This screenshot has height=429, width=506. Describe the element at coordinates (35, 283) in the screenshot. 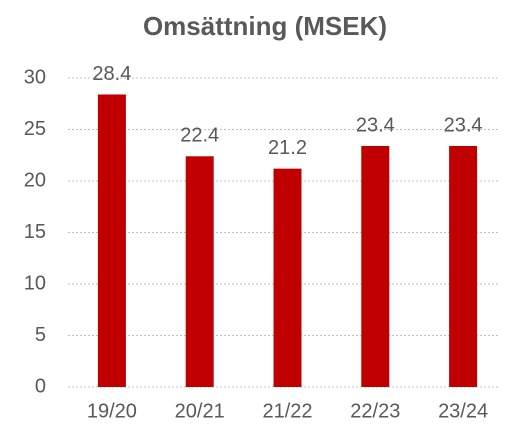

I see `y-tick-label: 10` at that location.